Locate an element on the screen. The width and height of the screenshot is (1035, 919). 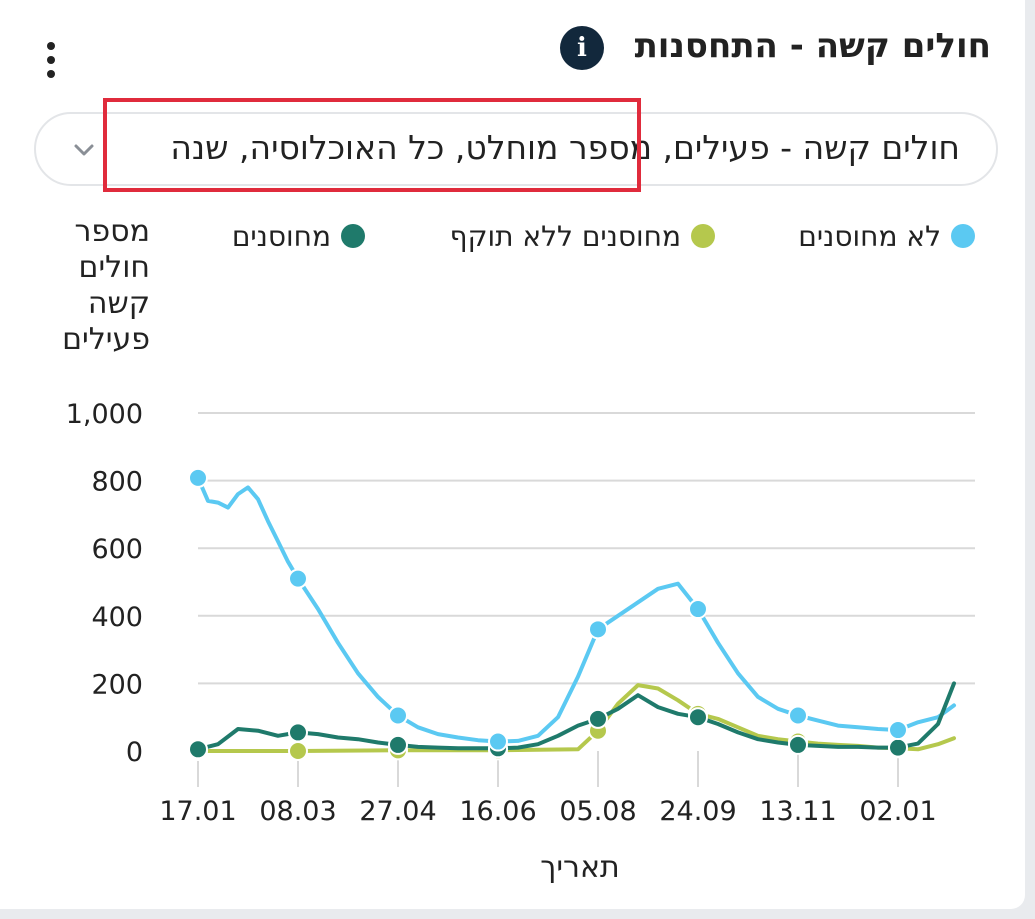
more-options-icon is located at coordinates (51, 62).